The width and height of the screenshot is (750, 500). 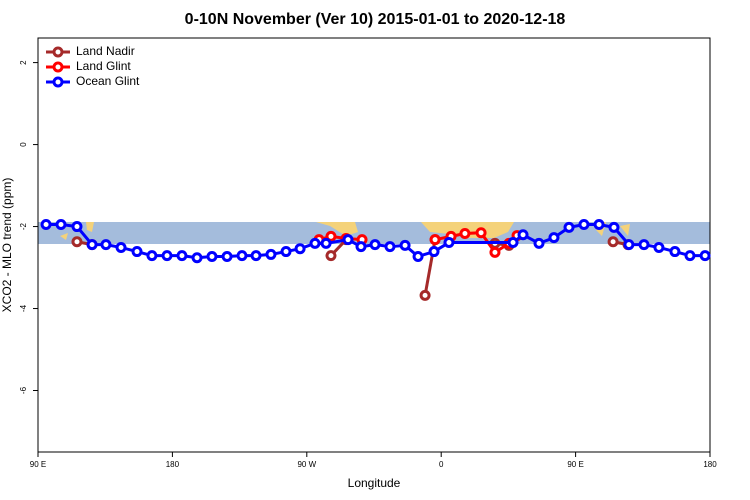 What do you see at coordinates (23, 144) in the screenshot?
I see `y-tick-label: 0` at bounding box center [23, 144].